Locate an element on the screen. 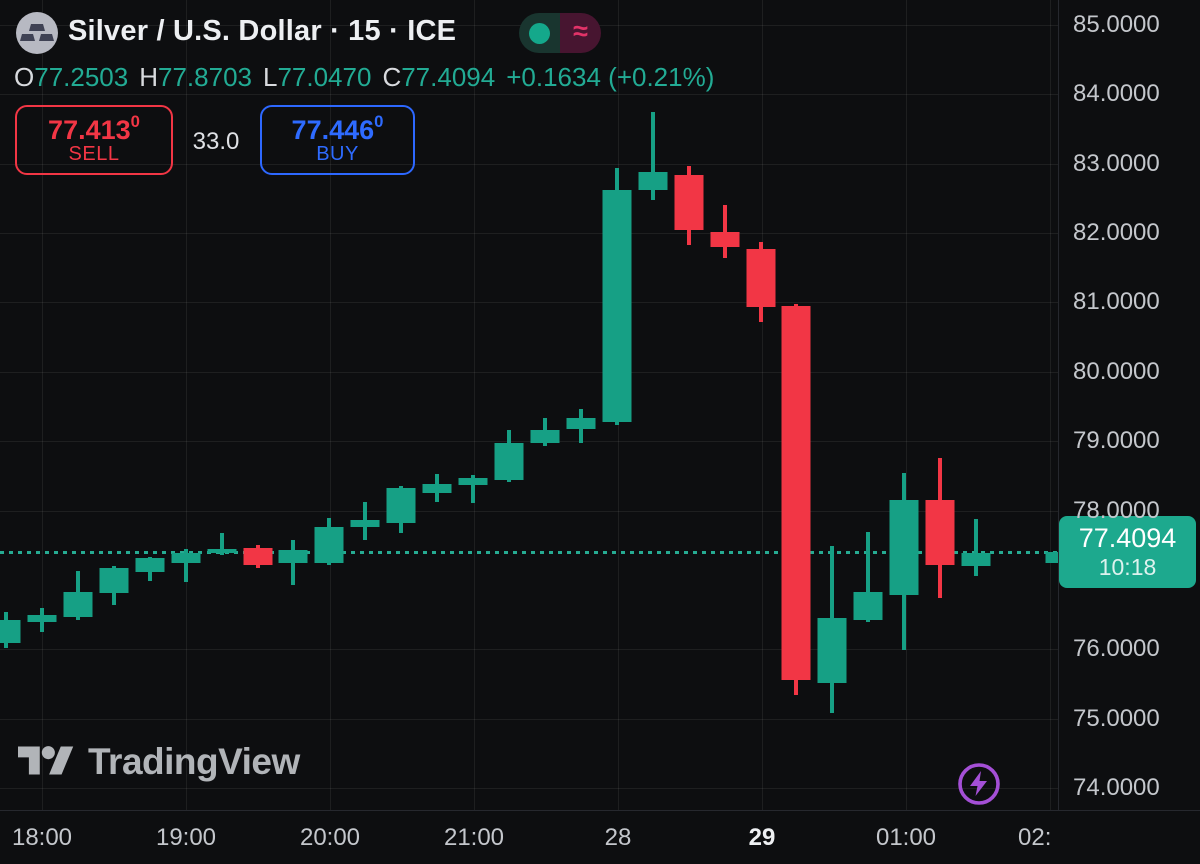 The width and height of the screenshot is (1200, 864). toggle-on-half is located at coordinates (539, 33).